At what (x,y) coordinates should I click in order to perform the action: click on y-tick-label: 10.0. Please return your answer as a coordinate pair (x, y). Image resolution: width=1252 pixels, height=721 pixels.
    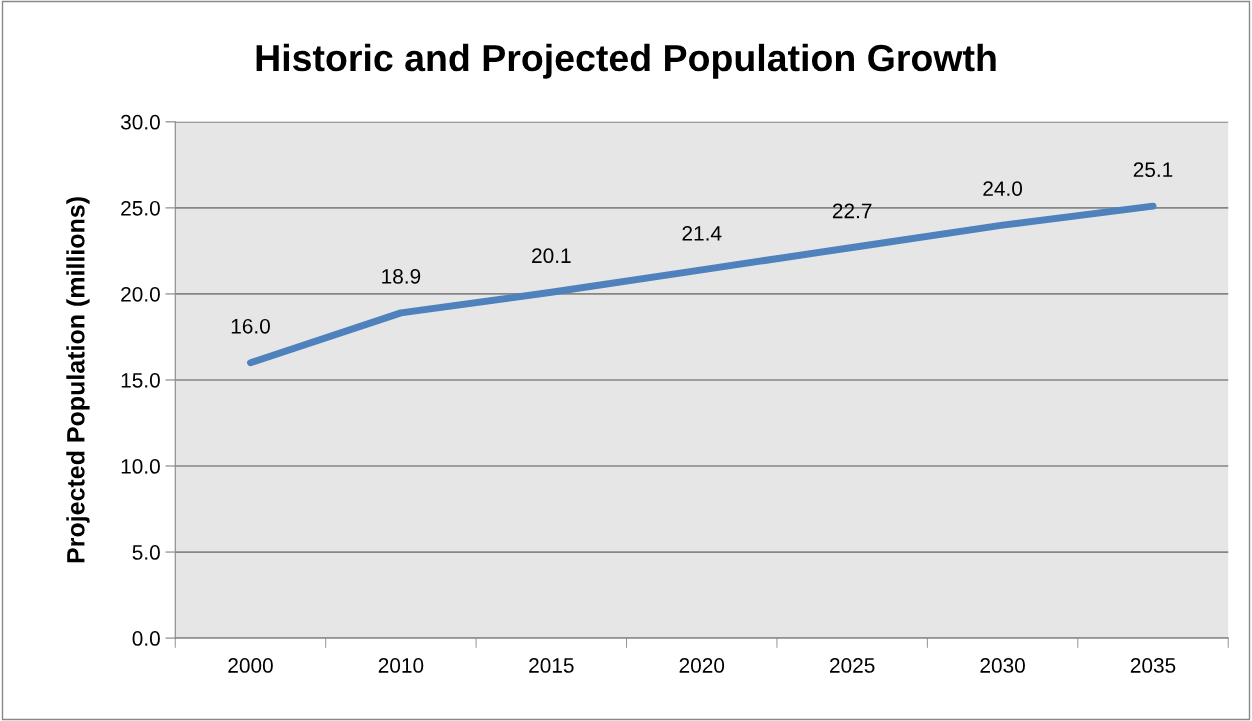
    Looking at the image, I should click on (140, 466).